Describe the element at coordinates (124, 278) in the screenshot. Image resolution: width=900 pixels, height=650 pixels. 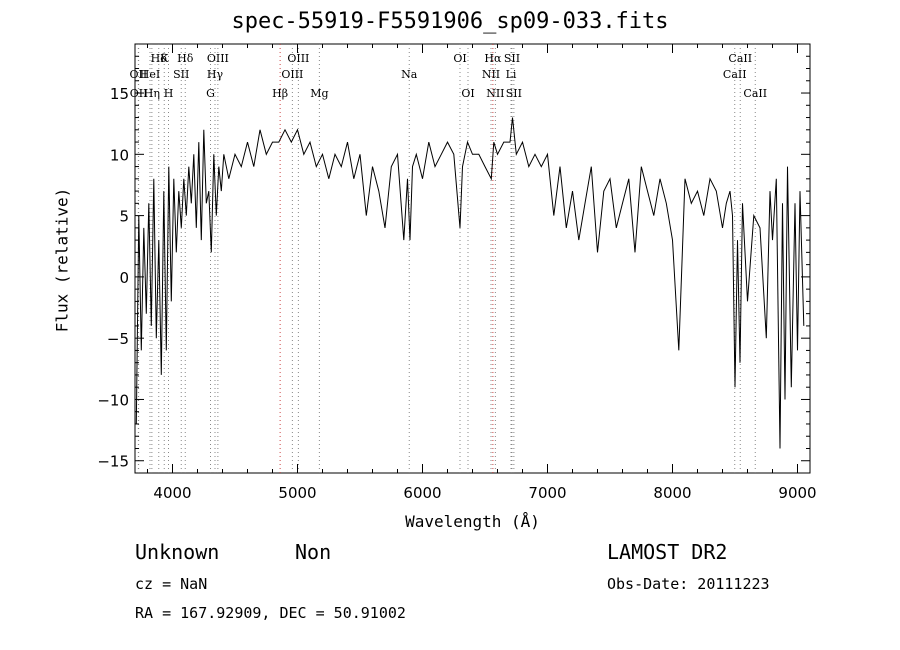
I see `y-tick-label: 0` at that location.